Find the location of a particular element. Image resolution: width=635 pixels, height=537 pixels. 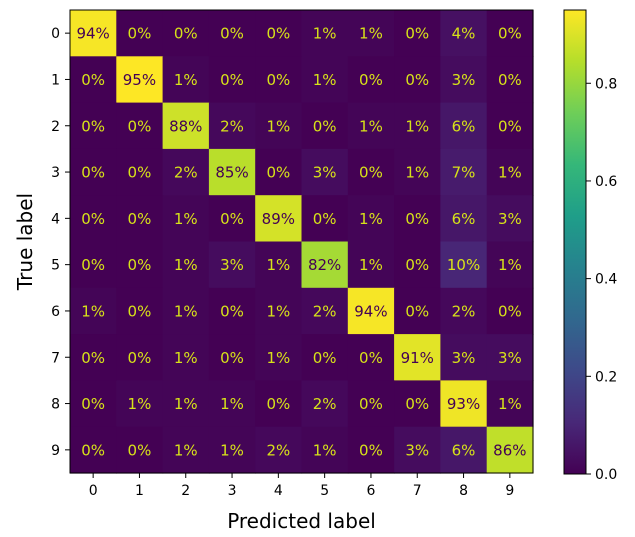

y-axis-label: True label is located at coordinates (25, 242).